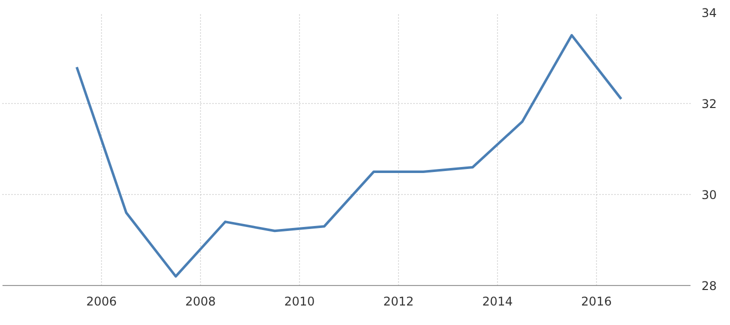  I want to click on x-tick-label: 2016, so click(596, 301).